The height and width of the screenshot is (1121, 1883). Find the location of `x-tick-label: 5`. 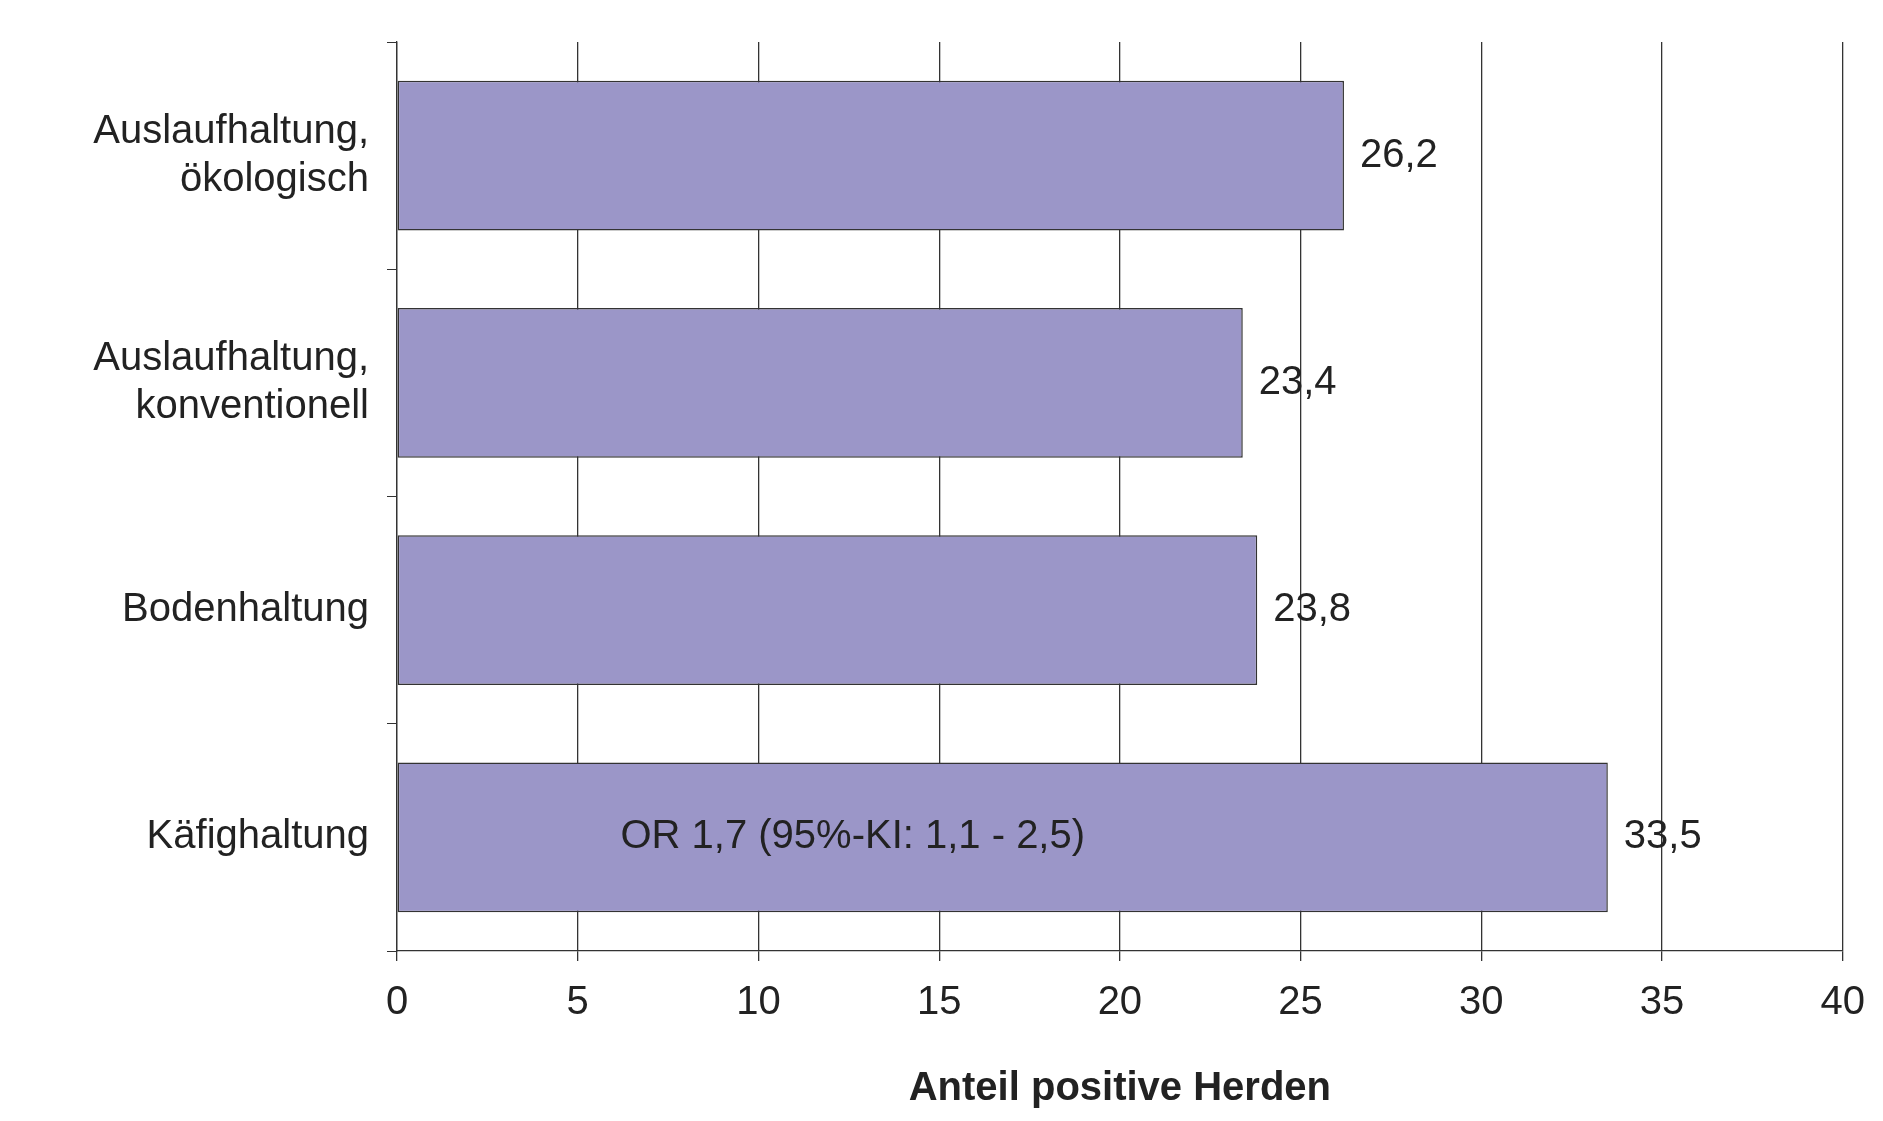

x-tick-label: 5 is located at coordinates (577, 1000).